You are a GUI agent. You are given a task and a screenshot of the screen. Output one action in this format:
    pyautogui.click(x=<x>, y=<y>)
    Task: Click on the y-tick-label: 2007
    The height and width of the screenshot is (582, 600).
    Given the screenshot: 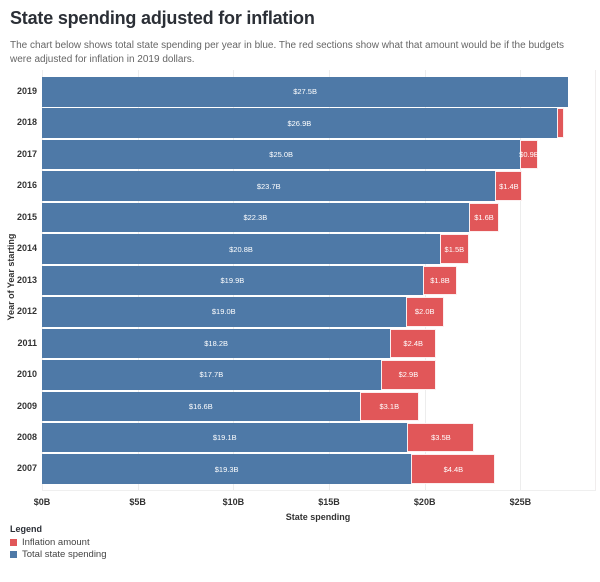 What is the action you would take?
    pyautogui.click(x=26, y=468)
    